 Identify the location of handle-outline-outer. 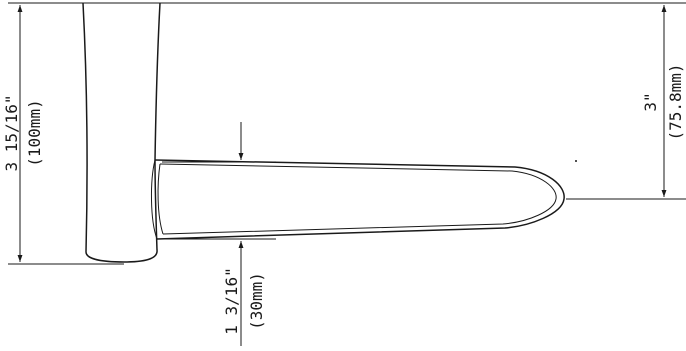
(359, 199).